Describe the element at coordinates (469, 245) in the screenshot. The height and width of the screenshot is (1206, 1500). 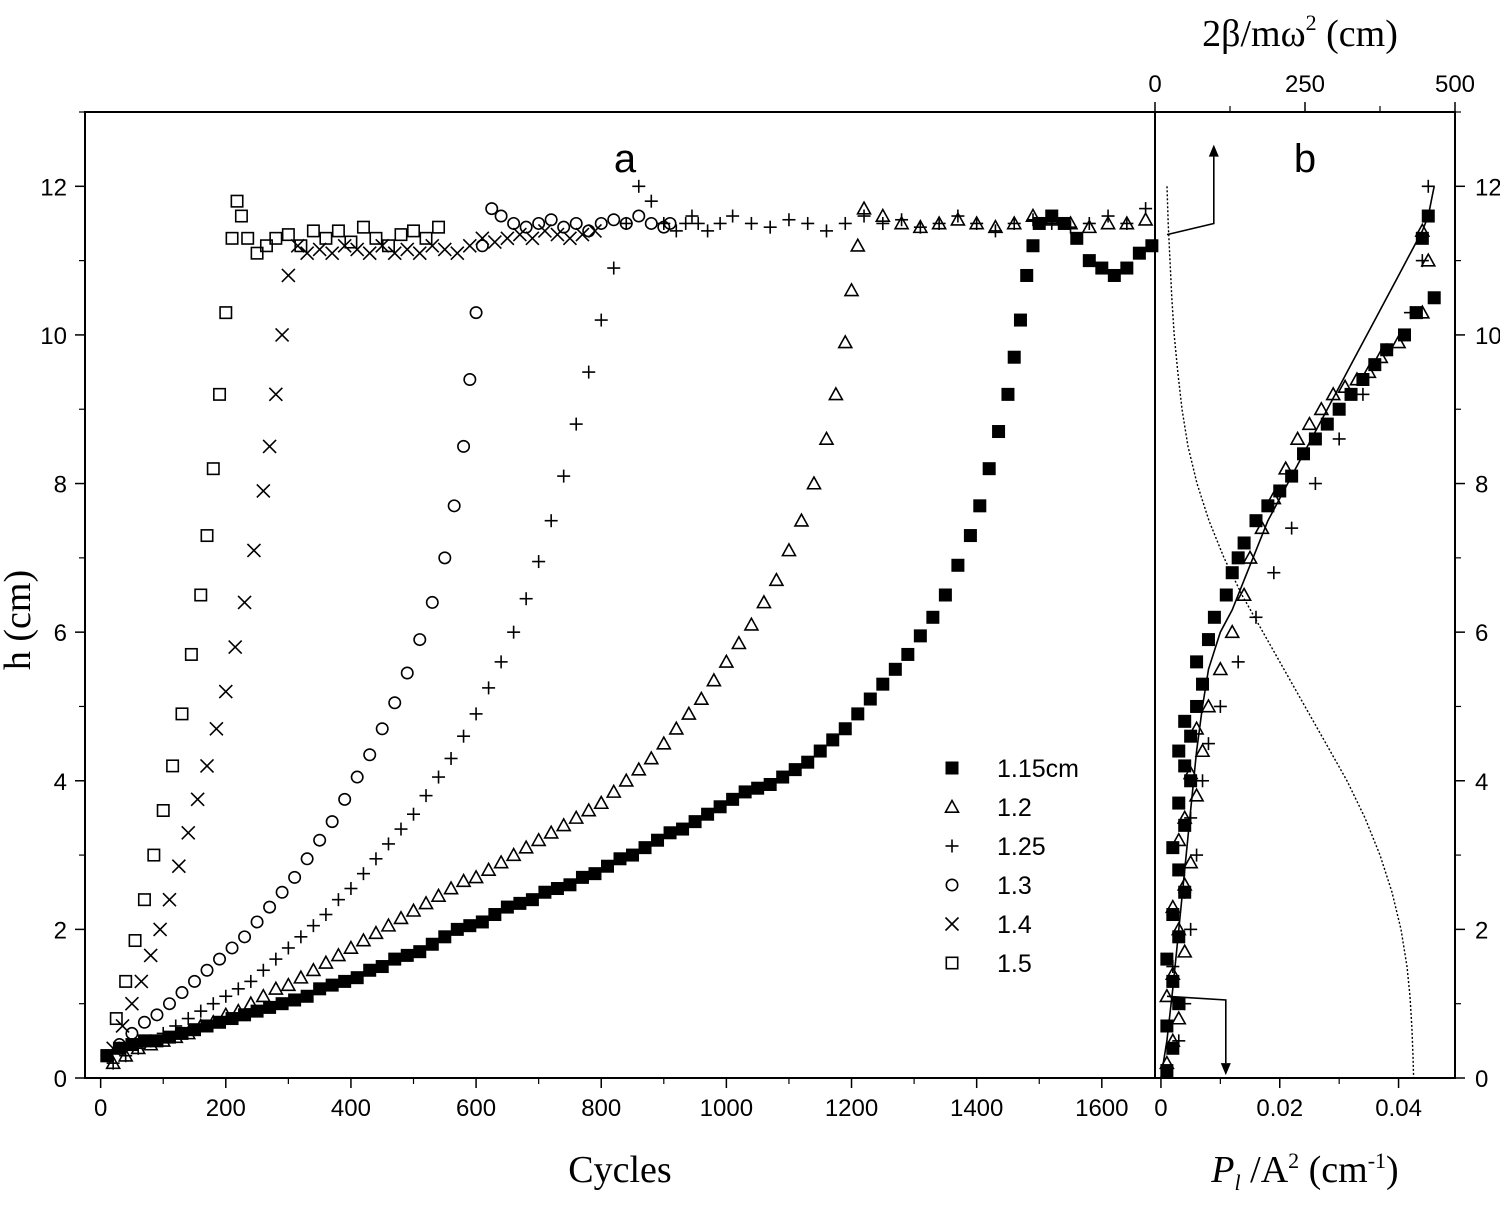
I see `point-a-4-35-d2` at that location.